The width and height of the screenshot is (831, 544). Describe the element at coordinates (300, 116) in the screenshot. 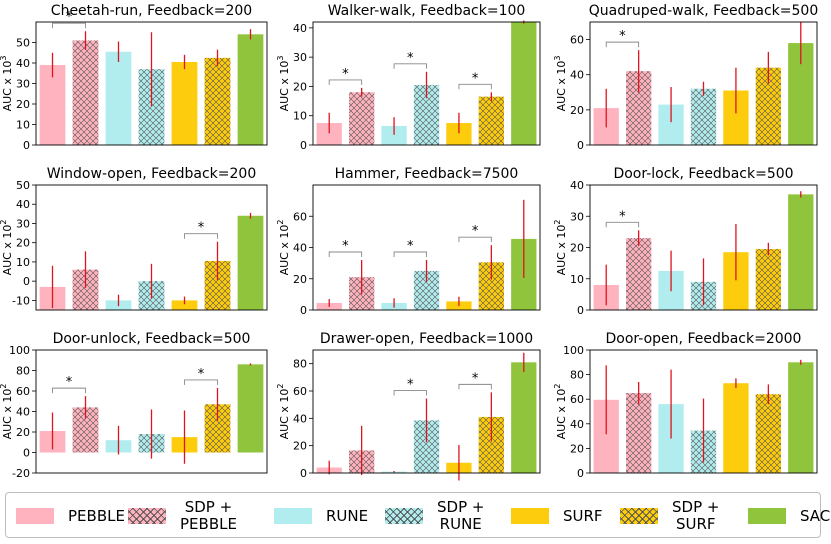

I see `y-tick-label: 10` at that location.